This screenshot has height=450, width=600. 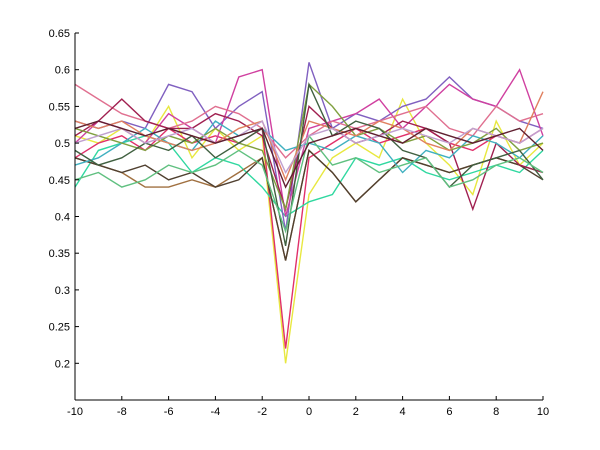 What do you see at coordinates (59, 254) in the screenshot?
I see `y-tick-label: 0.35` at bounding box center [59, 254].